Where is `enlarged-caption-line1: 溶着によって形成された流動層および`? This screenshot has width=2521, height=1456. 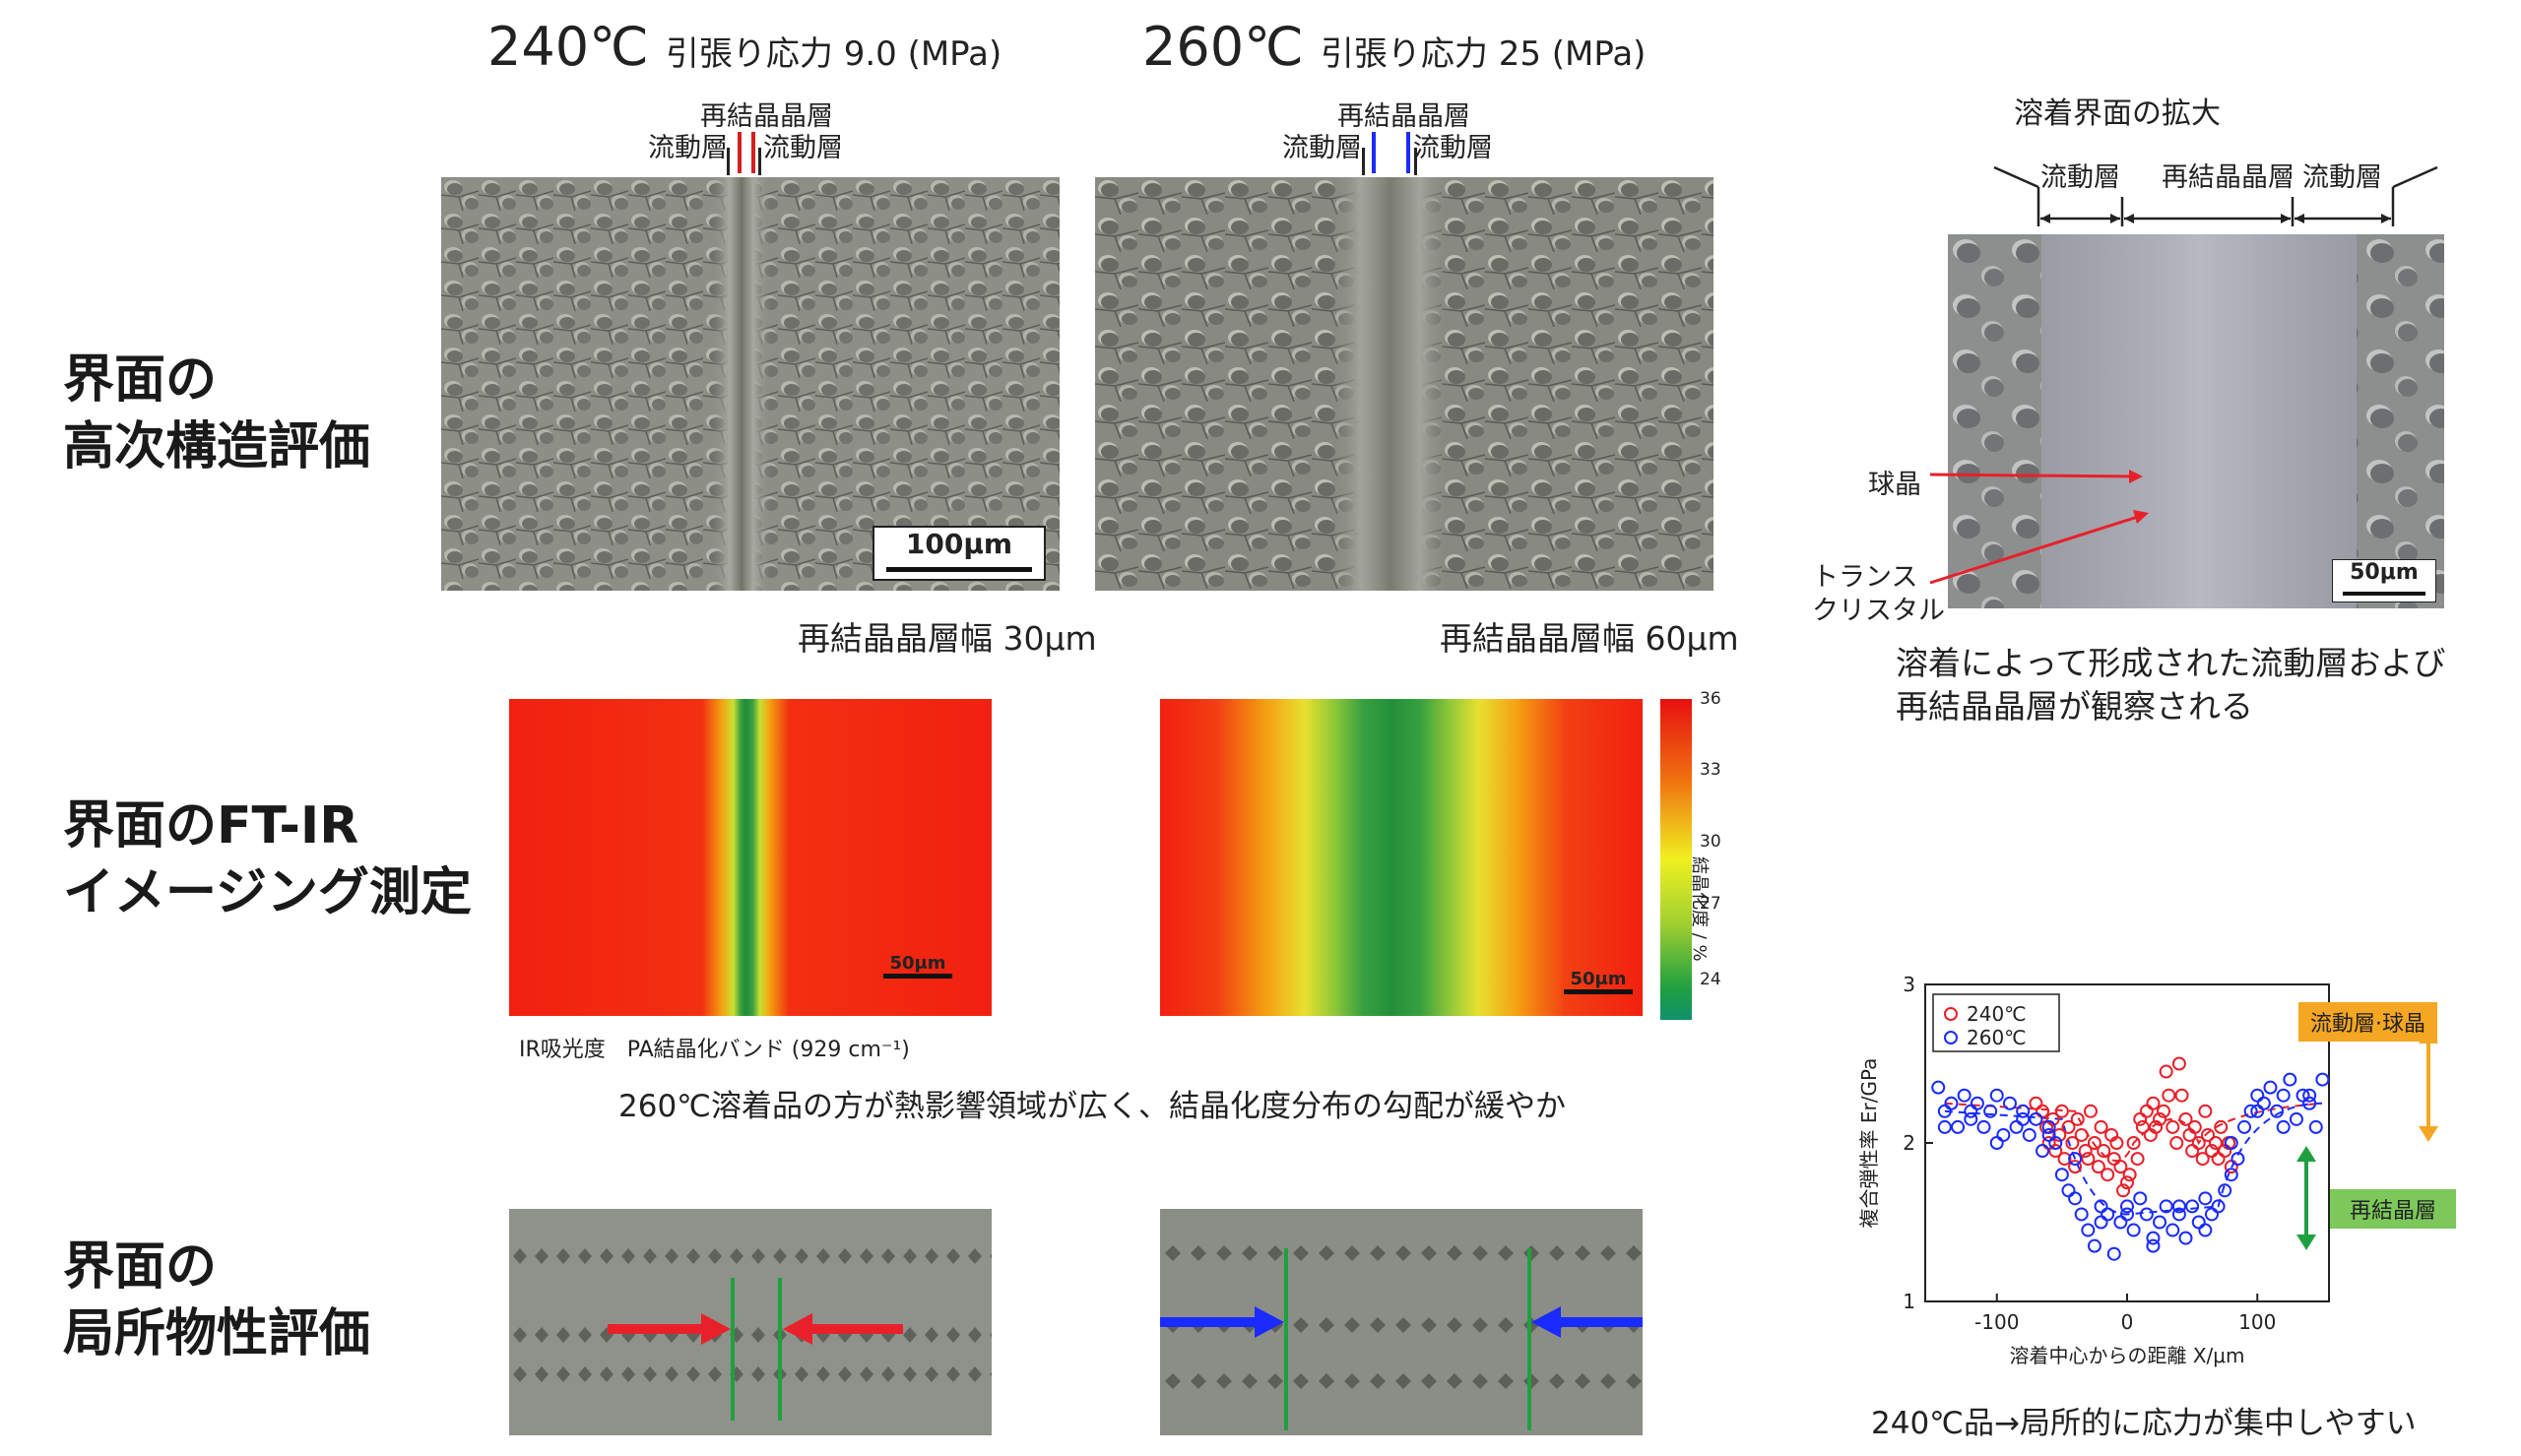 enlarged-caption-line1: 溶着によって形成された流動層および is located at coordinates (2171, 663).